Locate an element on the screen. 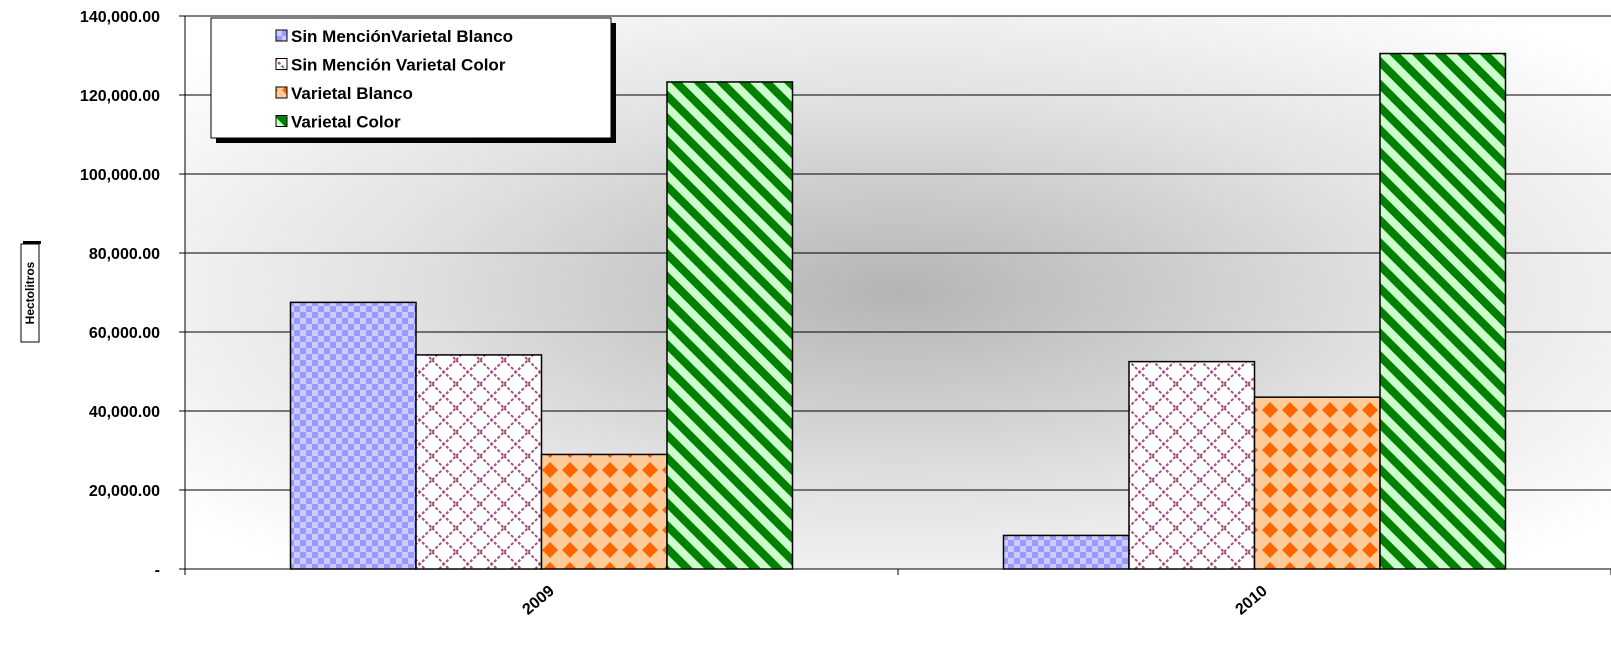  y-tick-label: 140,000.00 is located at coordinates (120, 17).